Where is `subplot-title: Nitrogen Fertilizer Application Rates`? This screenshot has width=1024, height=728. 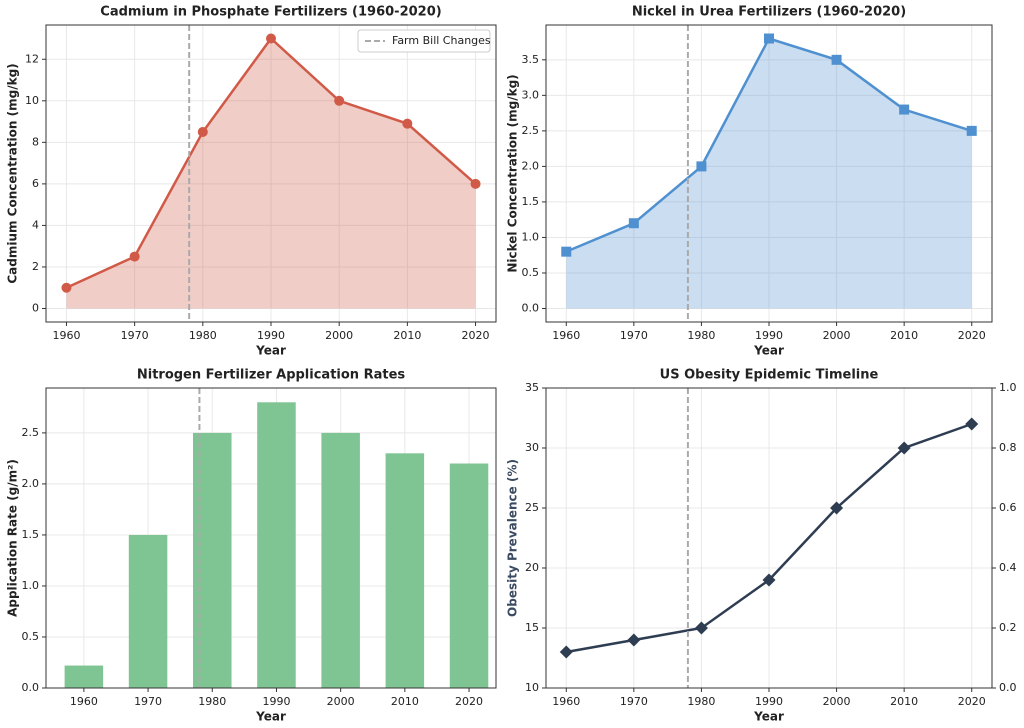 subplot-title: Nitrogen Fertilizer Application Rates is located at coordinates (271, 375).